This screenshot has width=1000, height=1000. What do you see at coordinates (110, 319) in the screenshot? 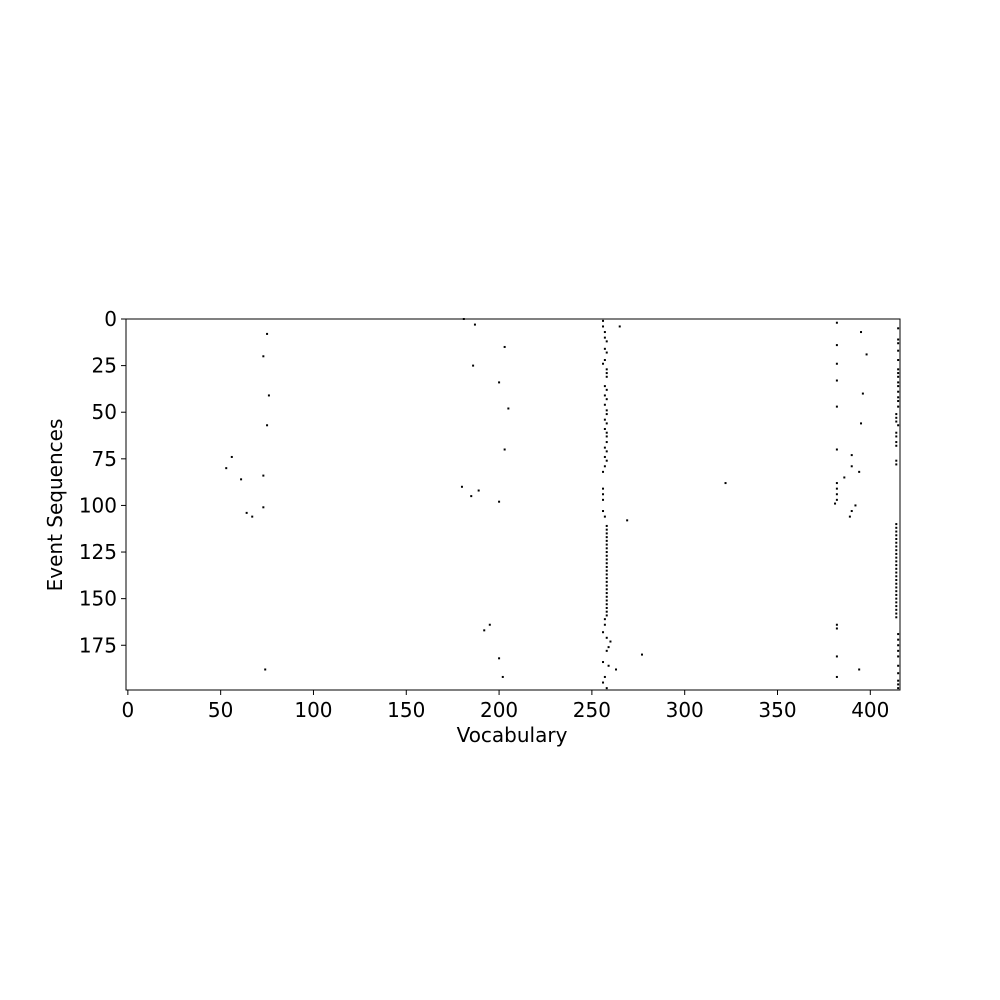
I see `y-tick-label: 0` at bounding box center [110, 319].